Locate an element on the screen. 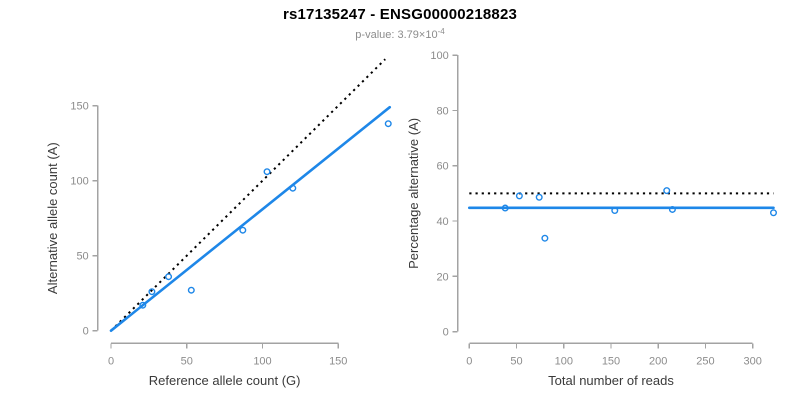 This screenshot has height=400, width=800. x-tick-label: 250 is located at coordinates (705, 361).